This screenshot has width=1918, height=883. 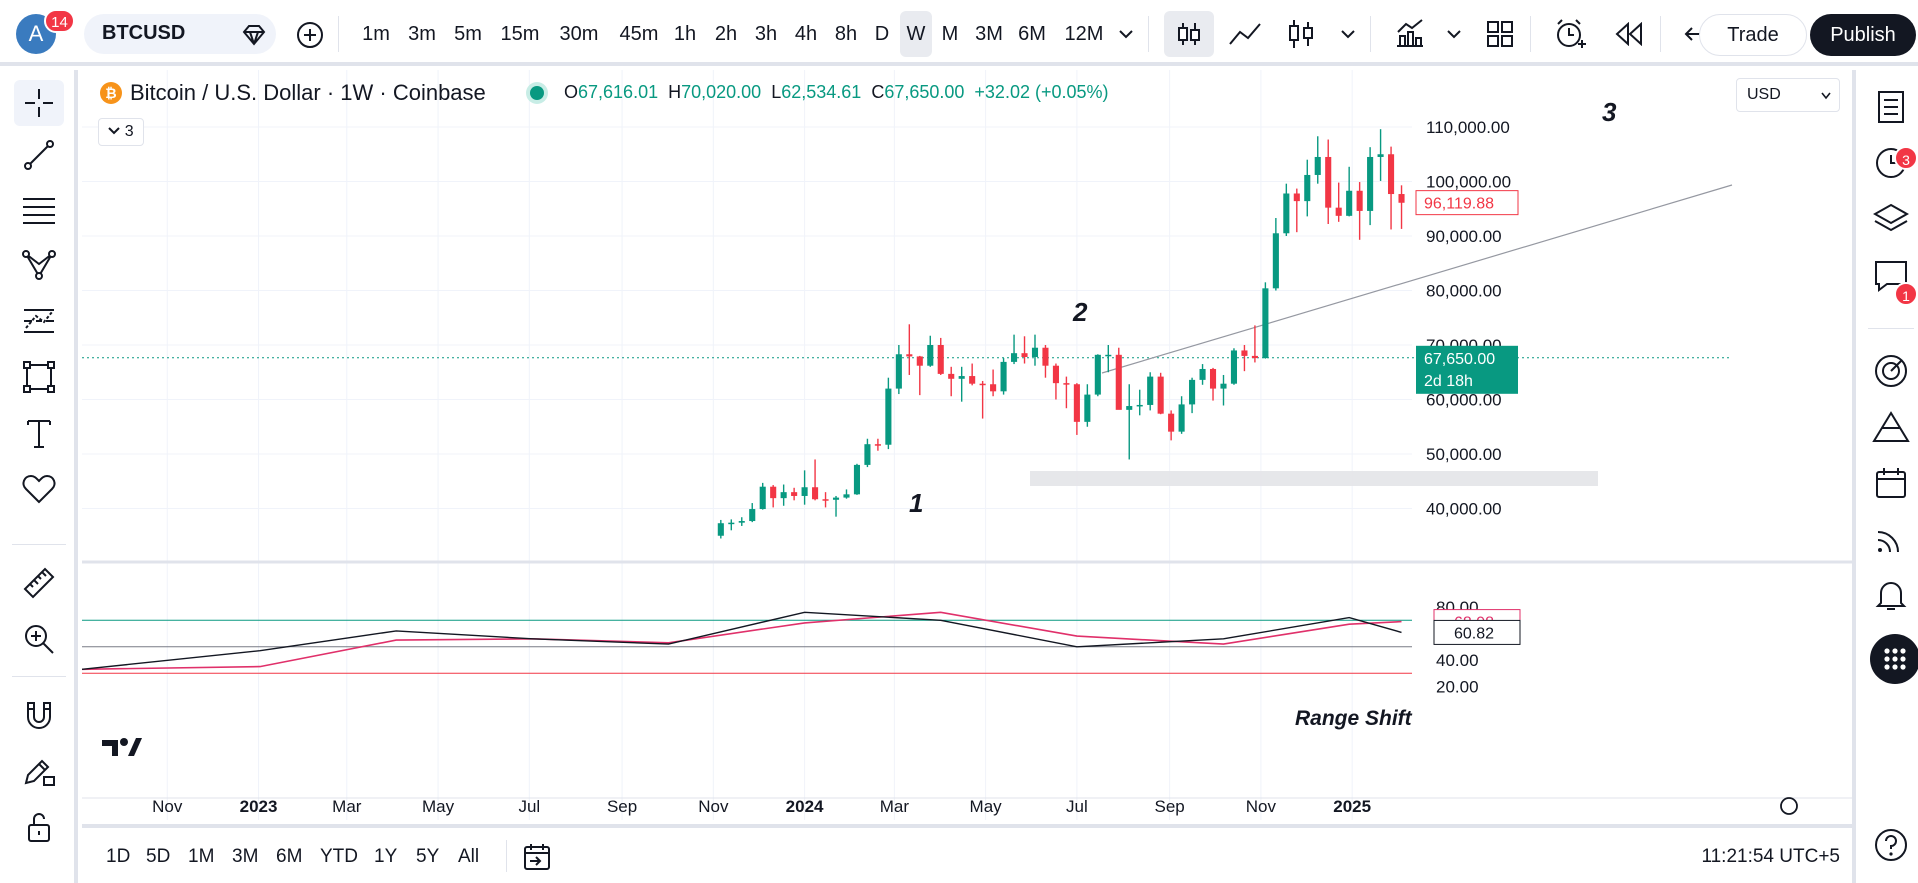 I want to click on interval-1m: 1m, so click(x=376, y=34).